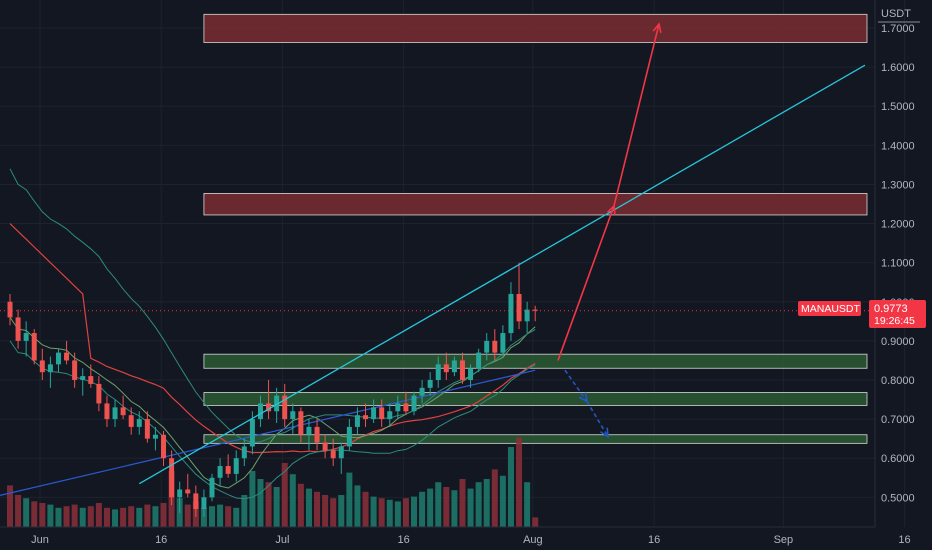  Describe the element at coordinates (273, 482) in the screenshot. I see `volume-bars` at that location.